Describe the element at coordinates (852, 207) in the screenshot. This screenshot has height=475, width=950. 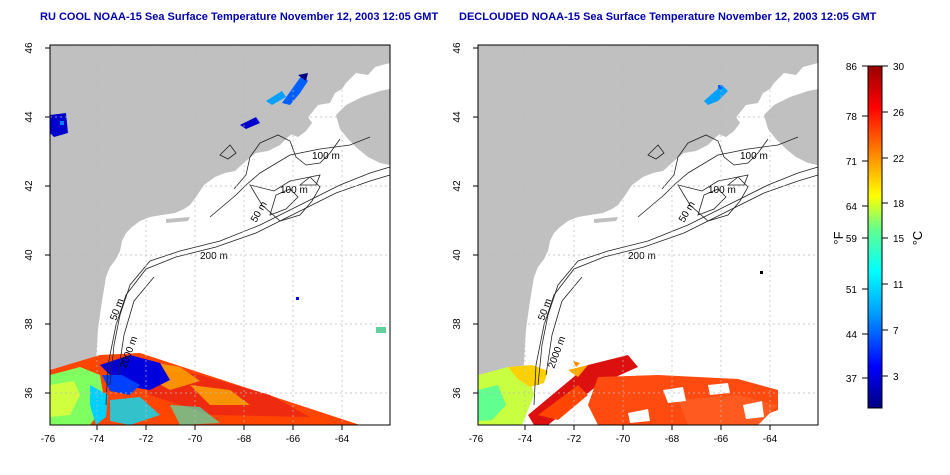
I see `svg-text: 64` at that location.